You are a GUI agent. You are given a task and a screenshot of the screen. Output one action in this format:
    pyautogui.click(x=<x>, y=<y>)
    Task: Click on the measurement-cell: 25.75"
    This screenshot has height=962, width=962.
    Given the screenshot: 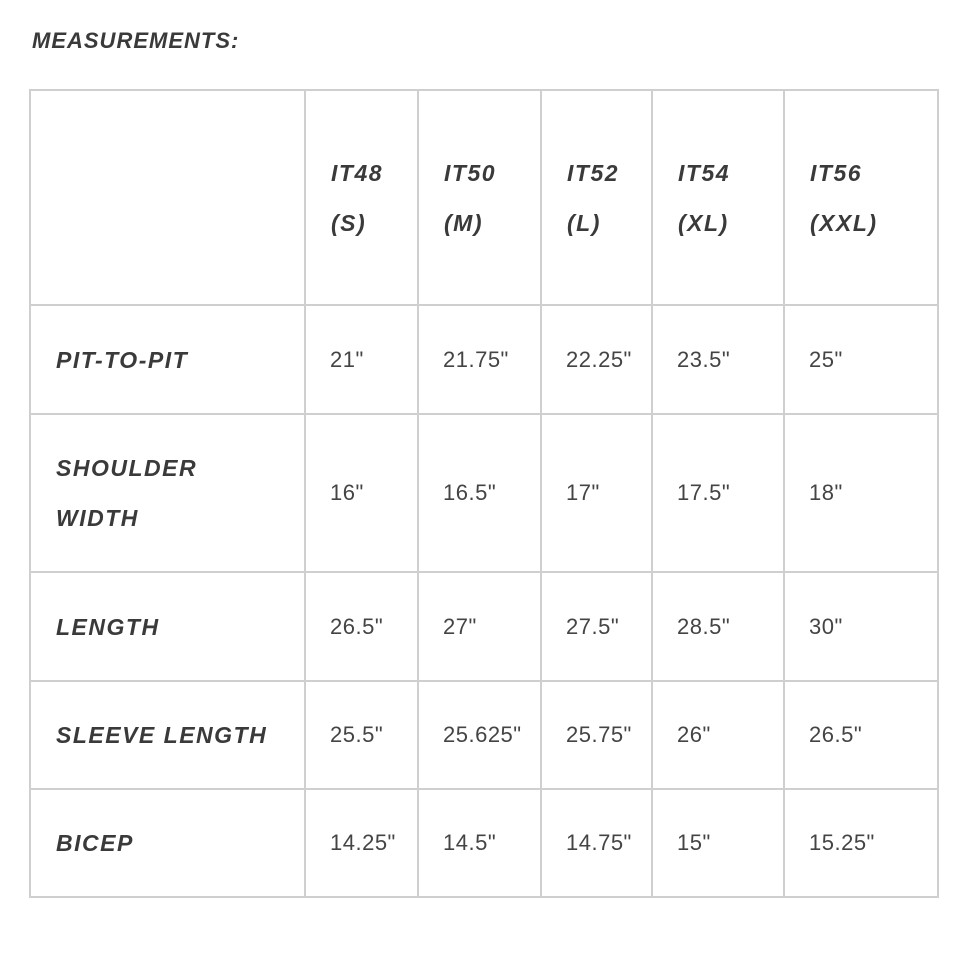 What is the action you would take?
    pyautogui.click(x=596, y=735)
    